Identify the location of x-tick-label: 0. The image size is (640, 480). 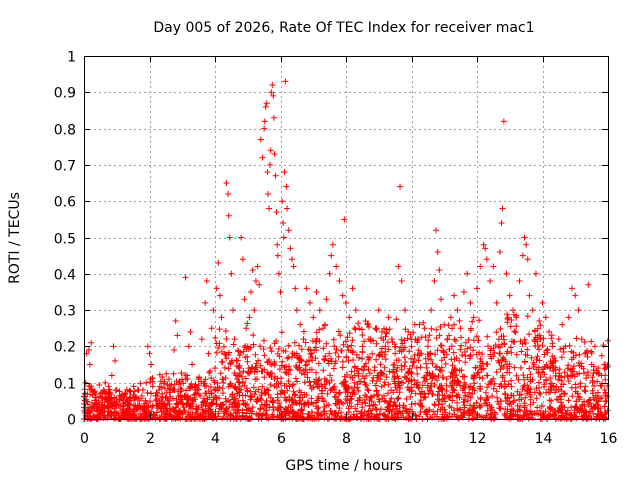
(84, 439).